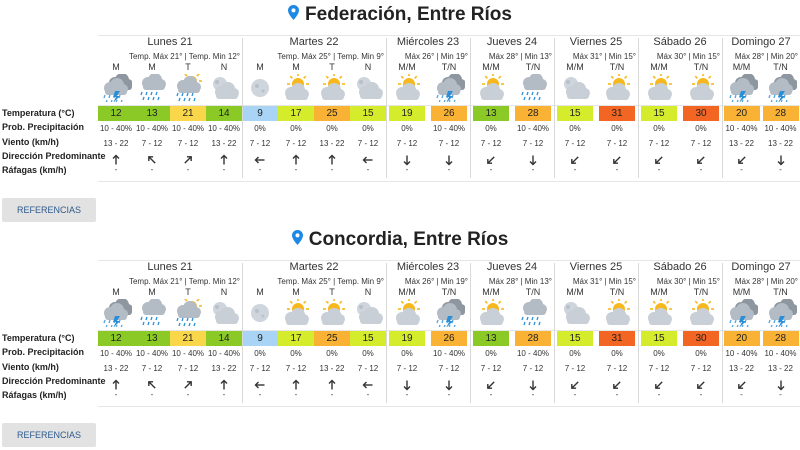 Image resolution: width=800 pixels, height=450 pixels. What do you see at coordinates (575, 111) in the screenshot?
I see `period-column: M/M 15 0% 7 - 12 -` at bounding box center [575, 111].